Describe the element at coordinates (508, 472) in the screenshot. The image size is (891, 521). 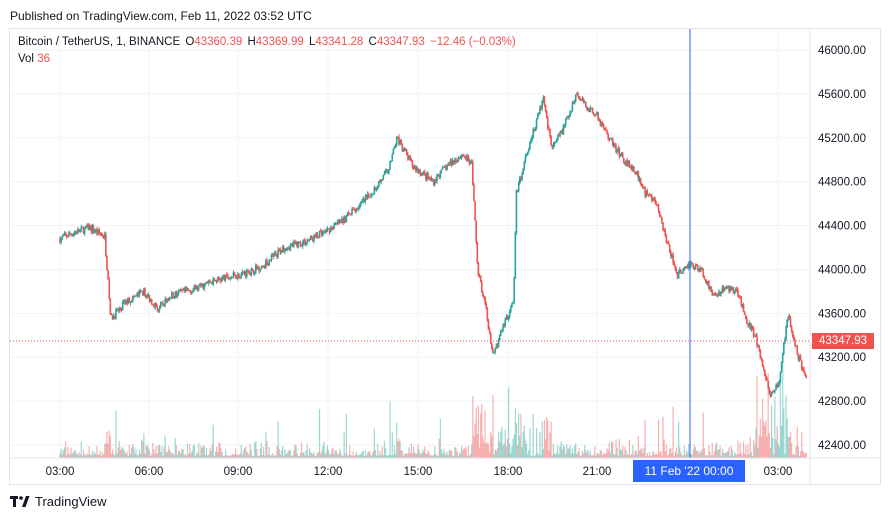
I see `time-tick-label: 18:00` at that location.